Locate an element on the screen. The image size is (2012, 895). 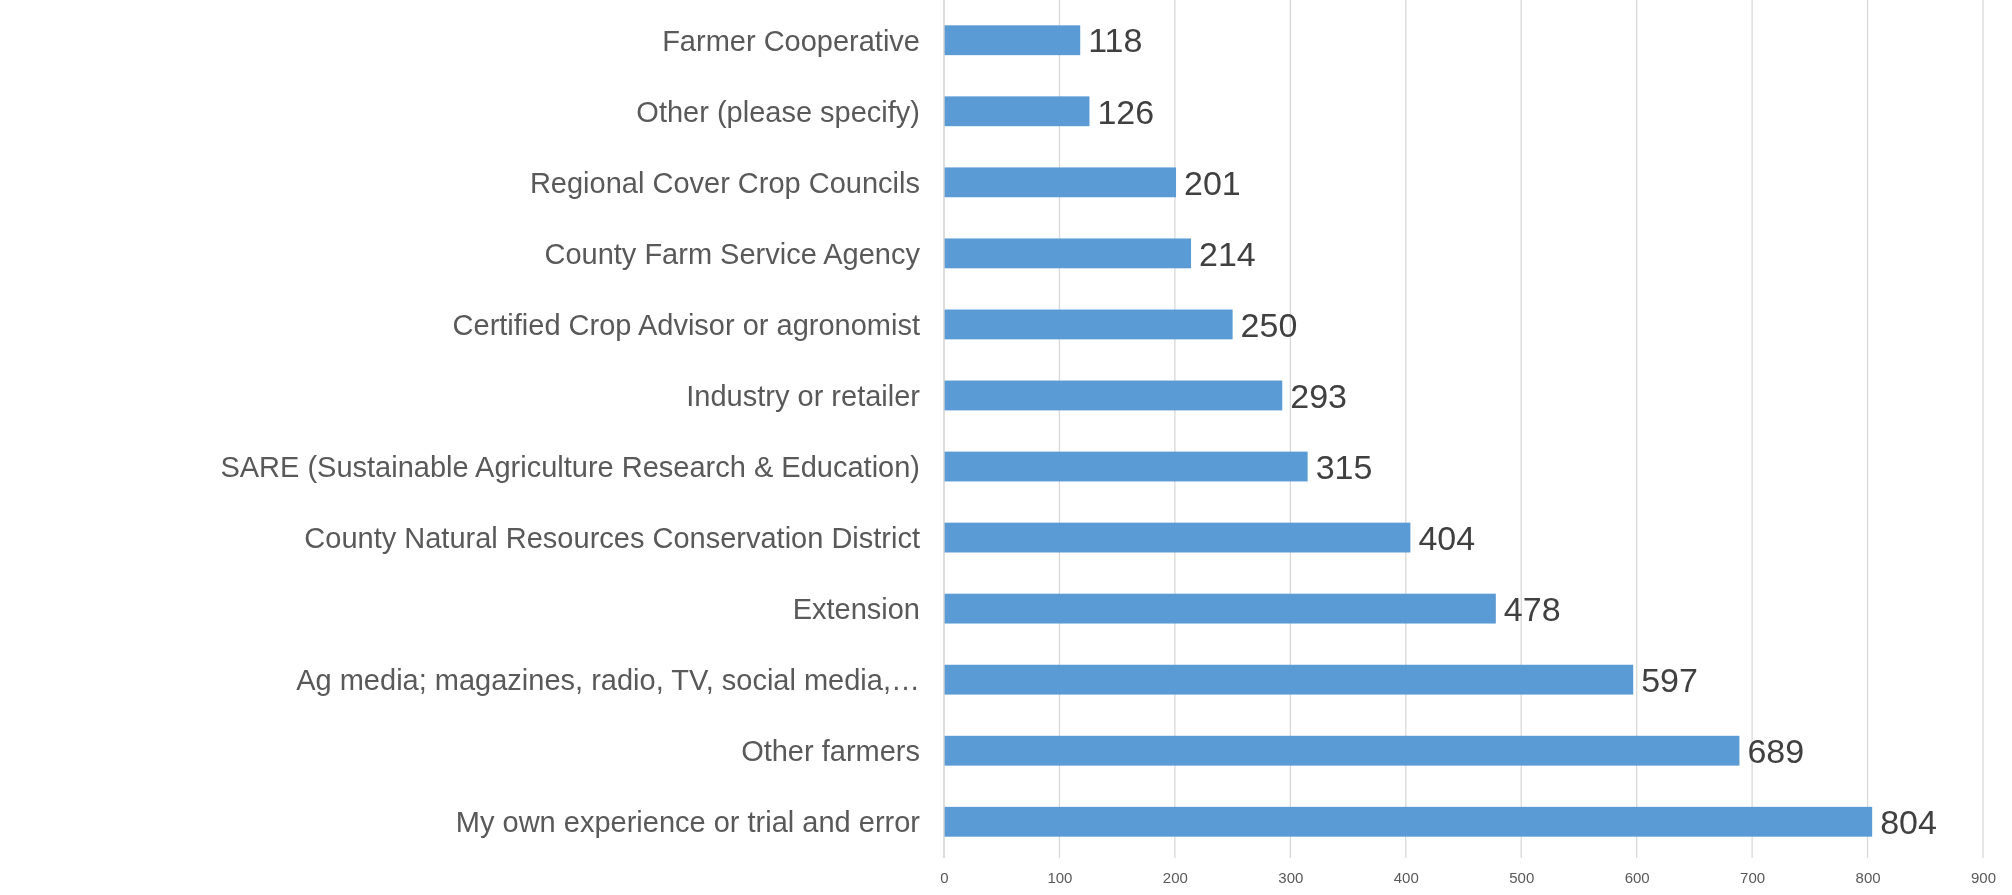
x-tick-label: 100 is located at coordinates (1060, 877).